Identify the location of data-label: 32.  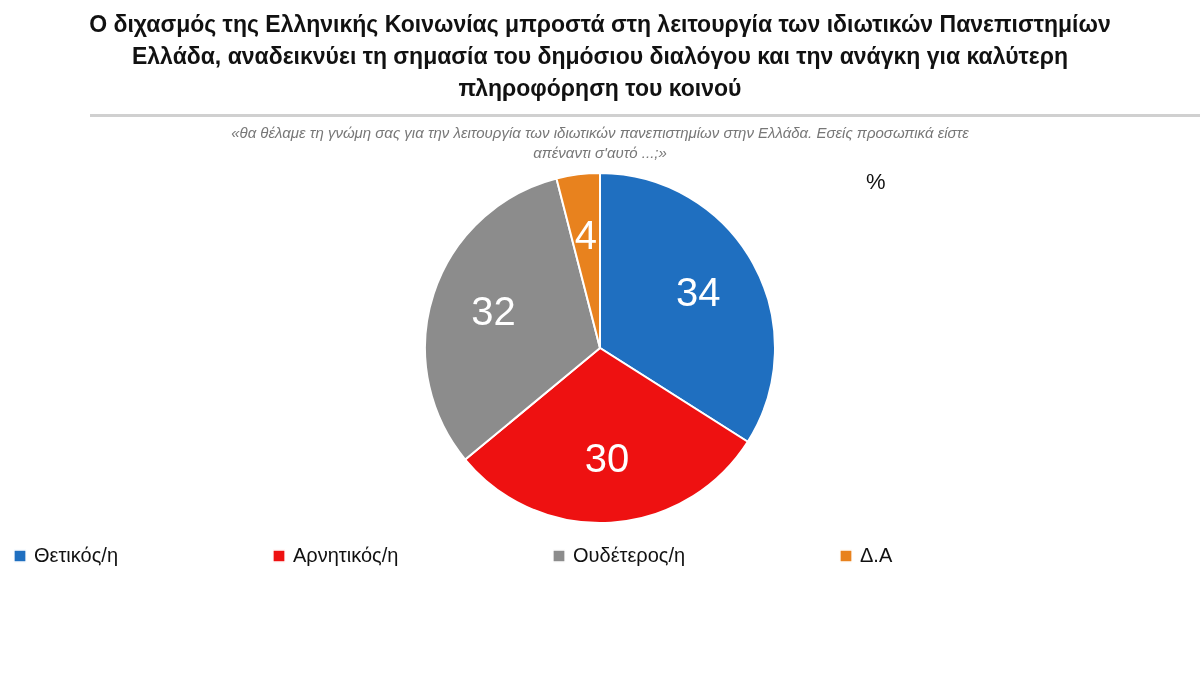
(493, 311).